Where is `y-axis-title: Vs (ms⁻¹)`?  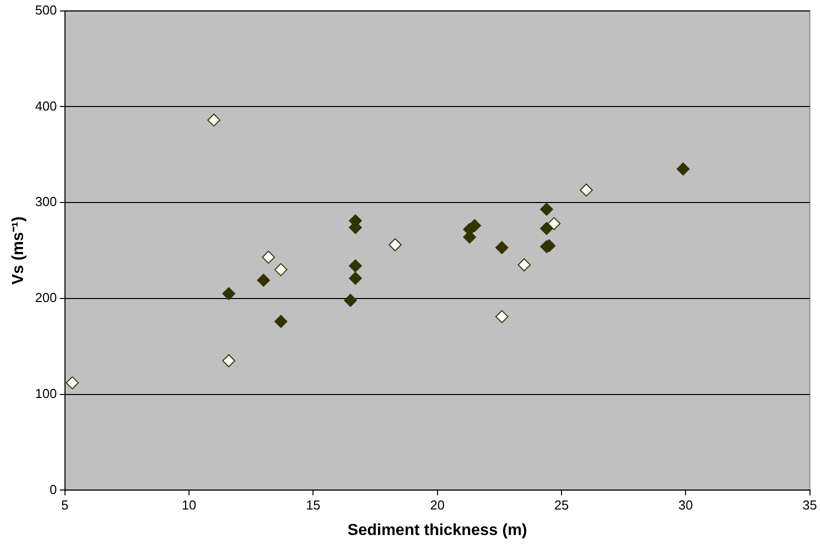
y-axis-title: Vs (ms⁻¹) is located at coordinates (19, 250).